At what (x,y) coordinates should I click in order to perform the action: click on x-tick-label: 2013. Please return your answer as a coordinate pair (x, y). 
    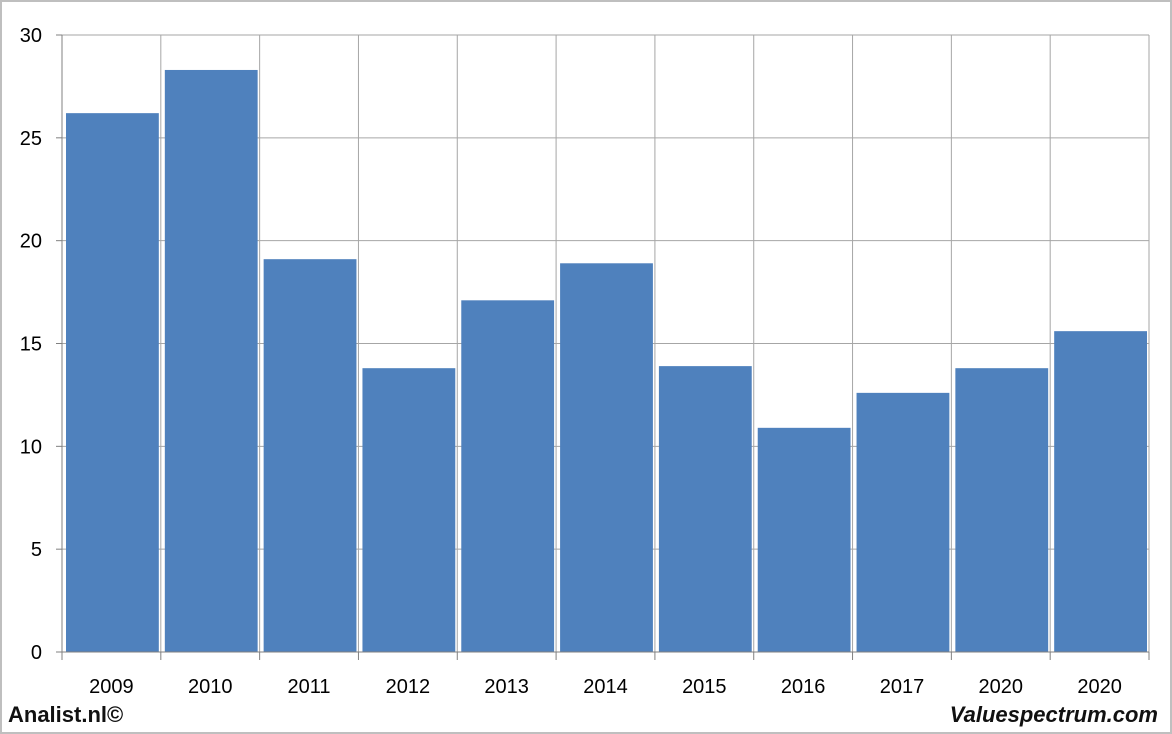
    Looking at the image, I should click on (506, 687).